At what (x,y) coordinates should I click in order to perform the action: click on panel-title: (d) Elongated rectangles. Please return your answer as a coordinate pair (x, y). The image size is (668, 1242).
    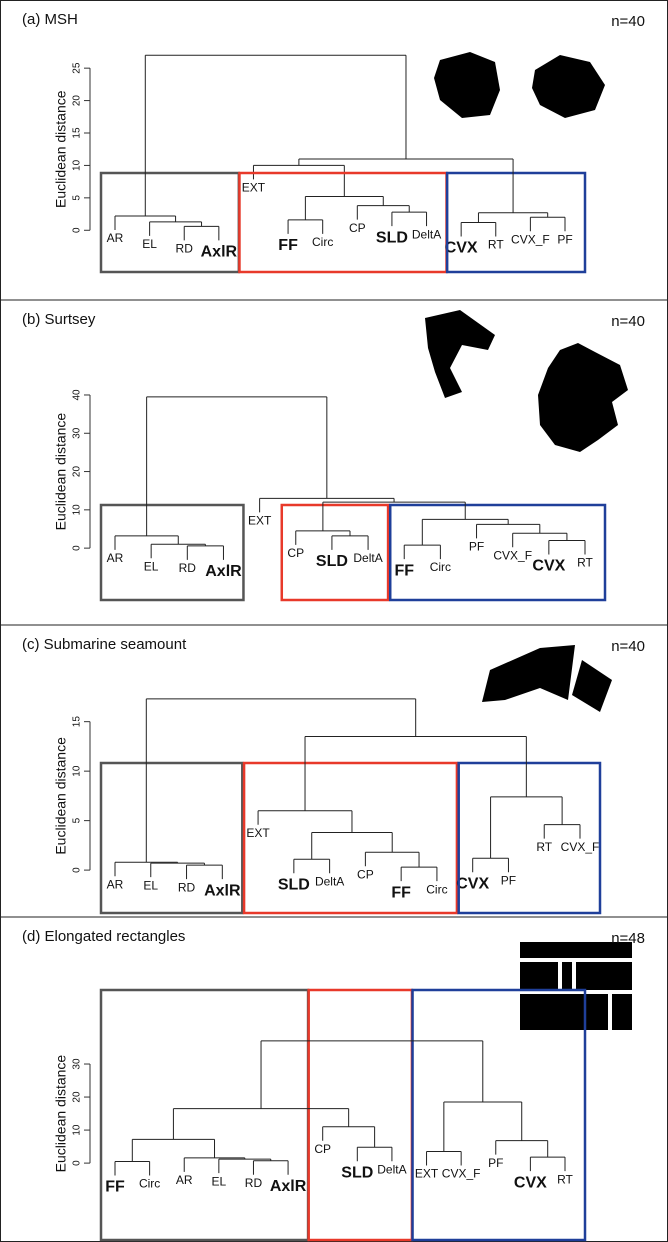
    Looking at the image, I should click on (103, 936).